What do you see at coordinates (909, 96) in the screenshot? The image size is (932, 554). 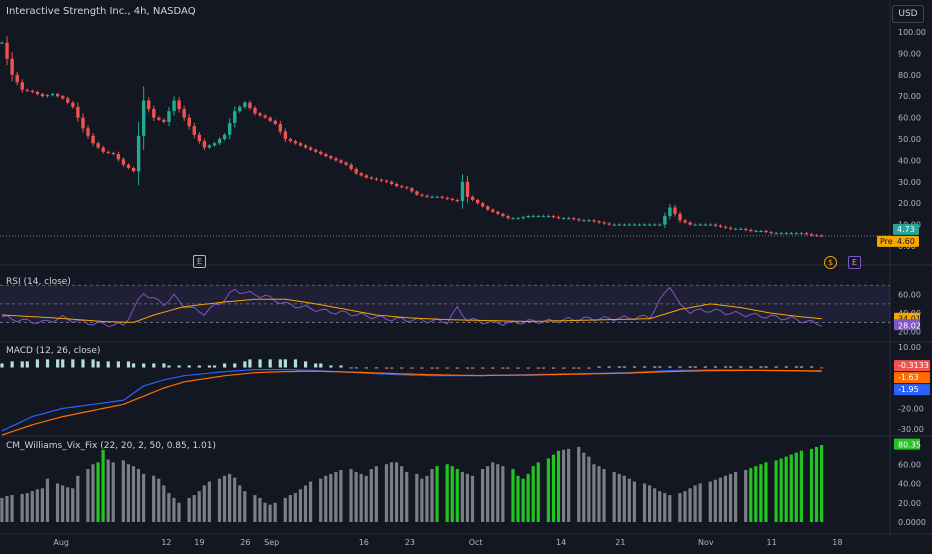 I see `price-tick-label: 70.00` at bounding box center [909, 96].